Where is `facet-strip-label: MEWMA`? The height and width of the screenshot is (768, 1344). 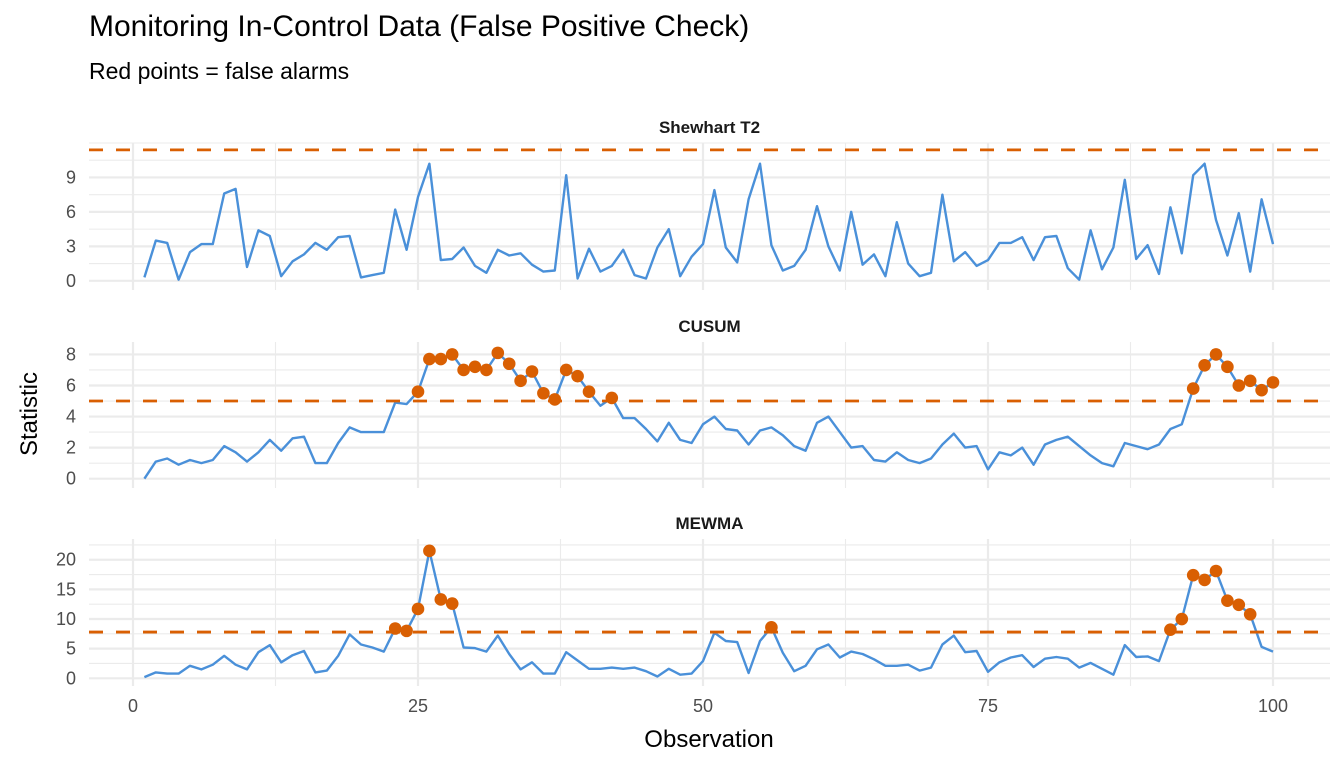 facet-strip-label: MEWMA is located at coordinates (710, 523).